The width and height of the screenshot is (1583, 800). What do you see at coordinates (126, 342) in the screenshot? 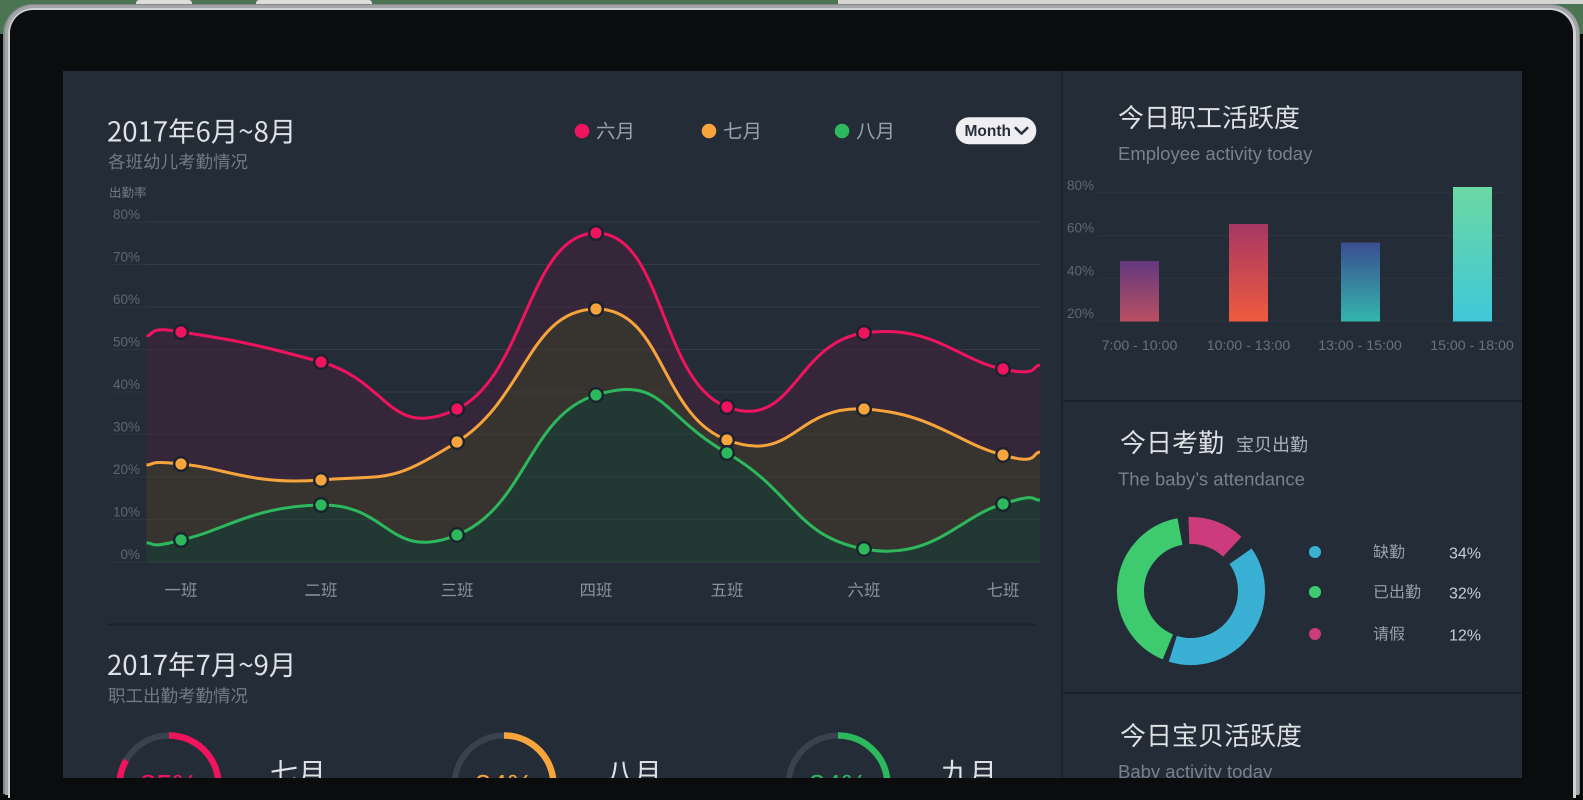
I see `svg-text: 50%` at bounding box center [126, 342].